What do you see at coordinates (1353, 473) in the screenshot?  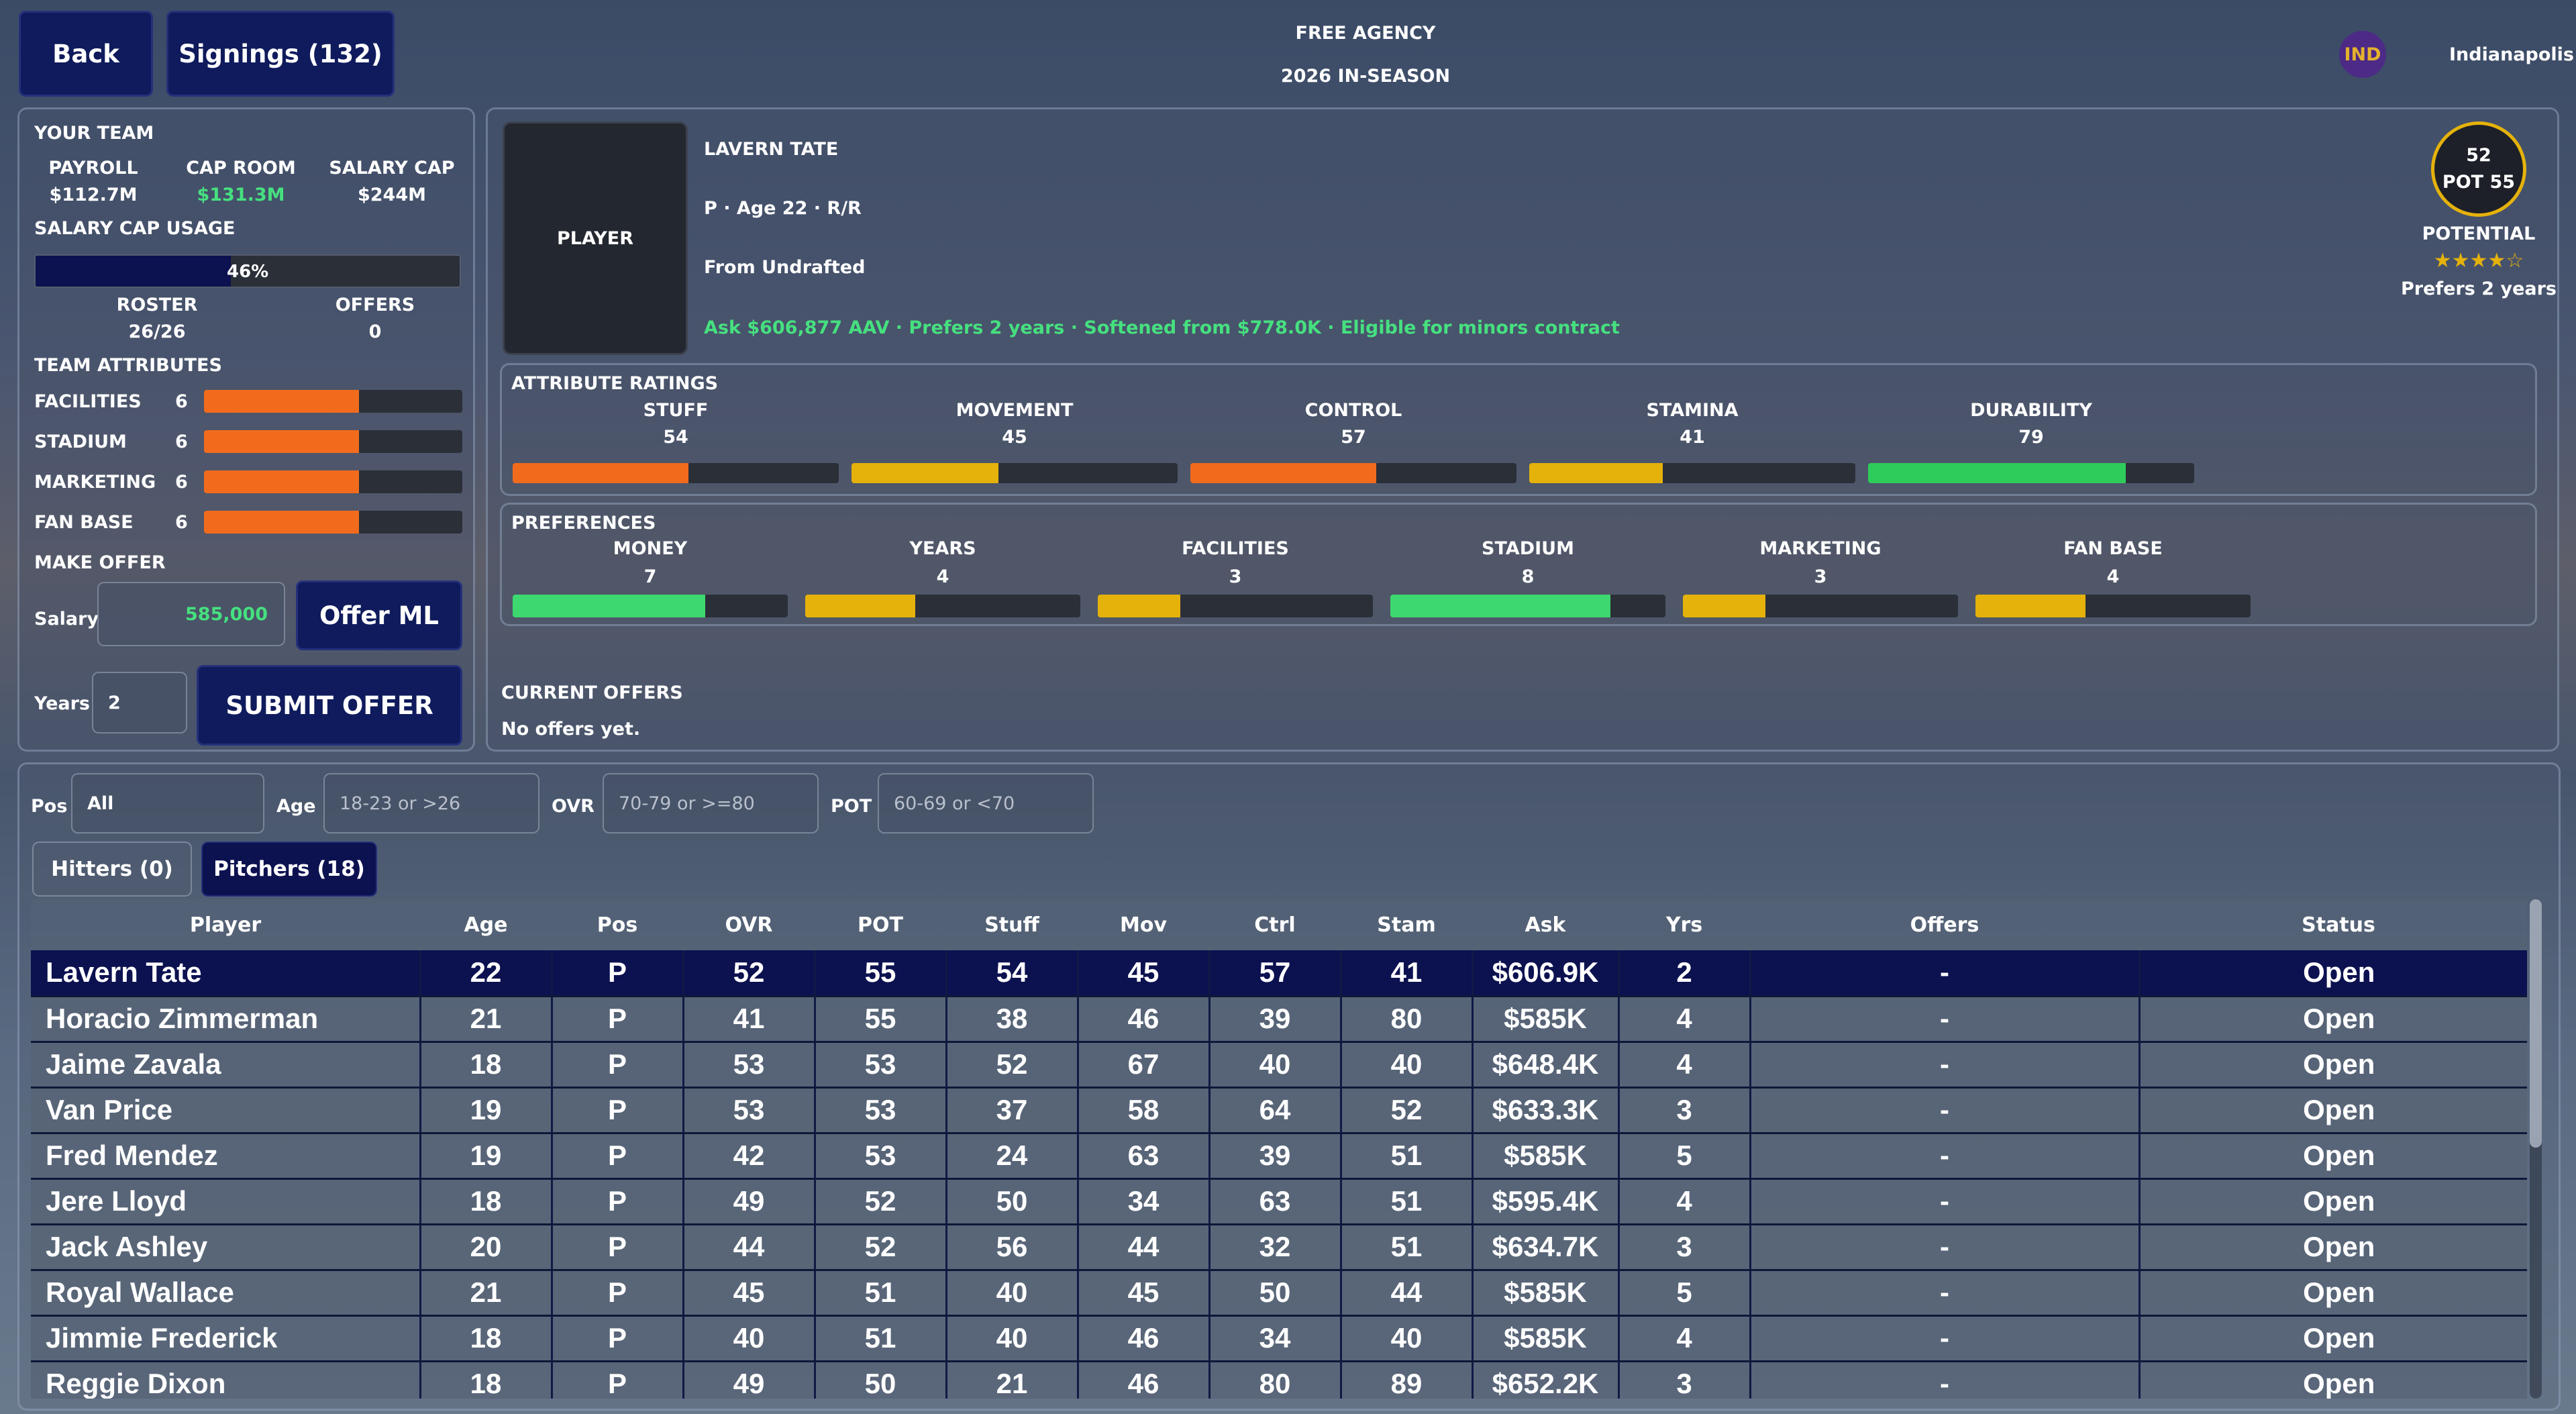 I see `attr-control-bar` at bounding box center [1353, 473].